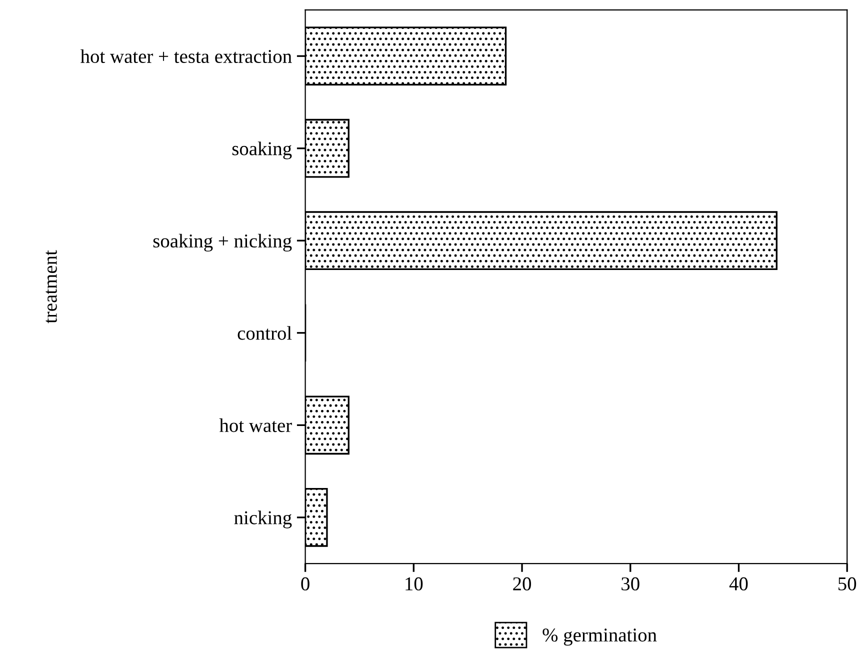  What do you see at coordinates (51, 287) in the screenshot?
I see `y-axis-title: treatment` at bounding box center [51, 287].